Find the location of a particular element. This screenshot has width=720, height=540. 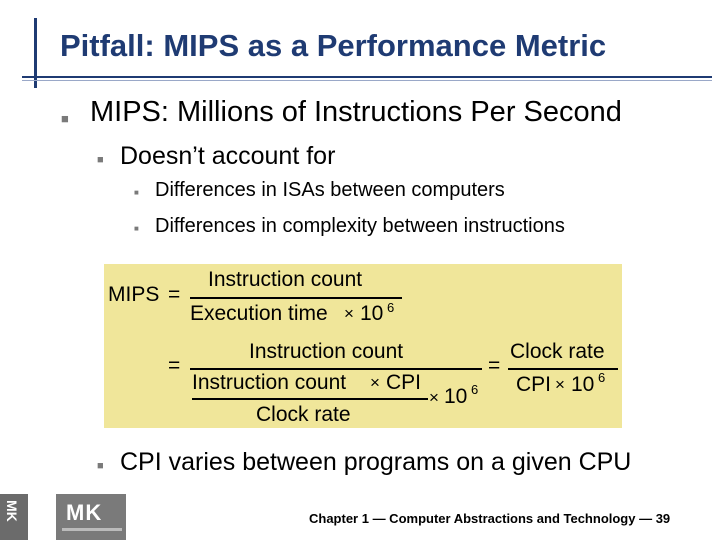

formula-exp-1: 6 is located at coordinates (391, 307).